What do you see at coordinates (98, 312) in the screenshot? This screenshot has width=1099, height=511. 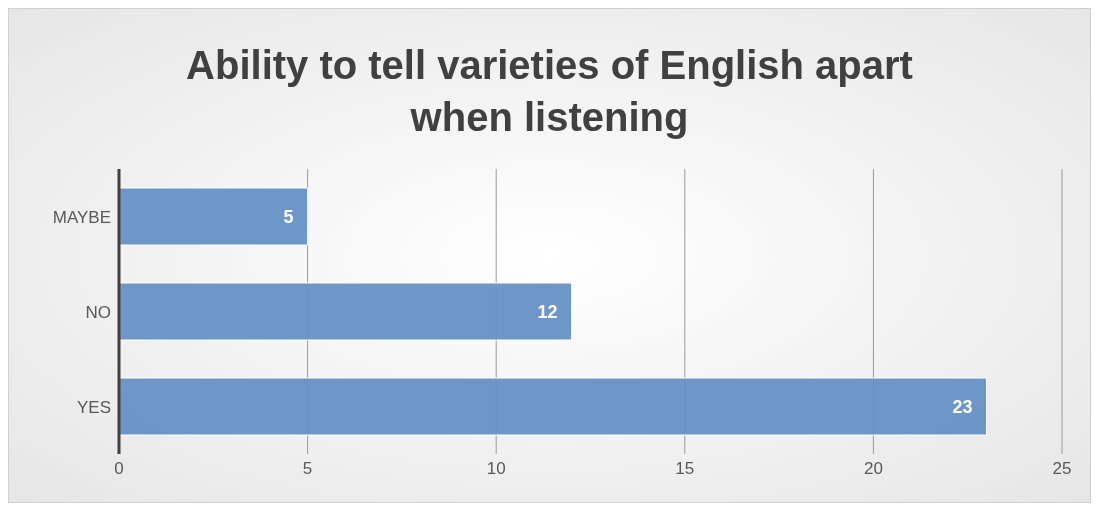 I see `y-tick-label: NO` at bounding box center [98, 312].